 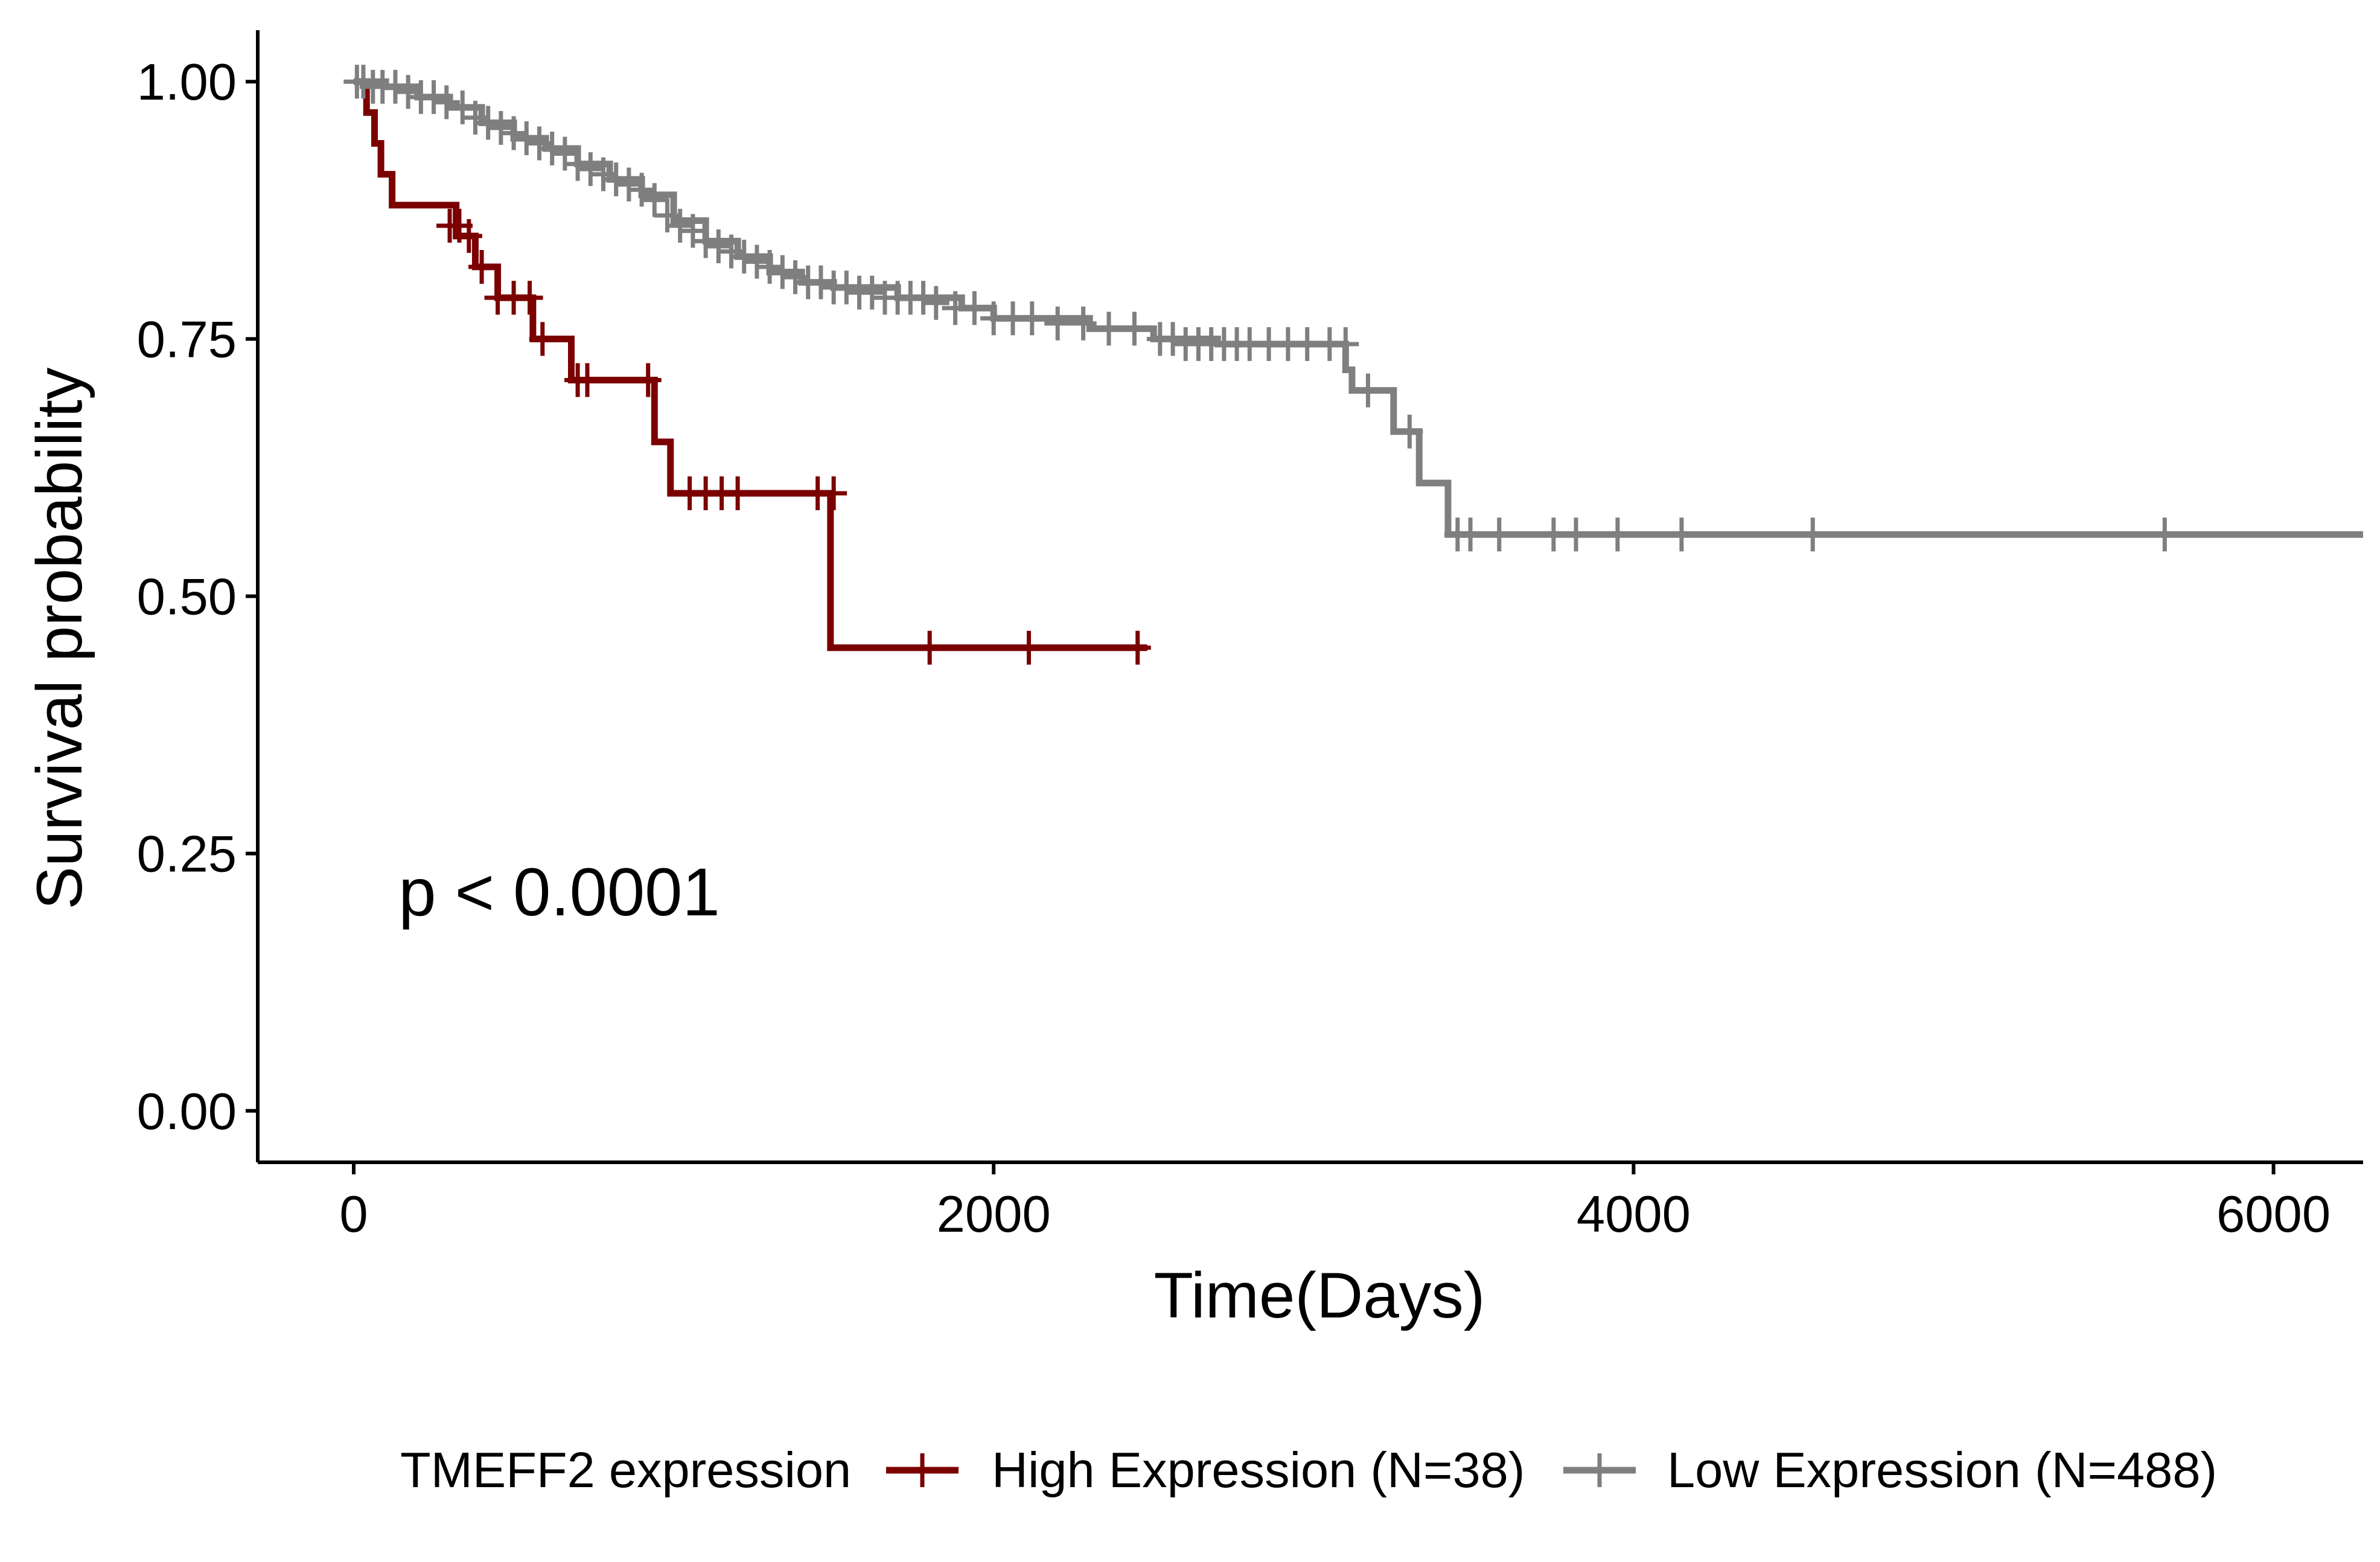 I want to click on y-tick-label: 1.00, so click(x=187, y=82).